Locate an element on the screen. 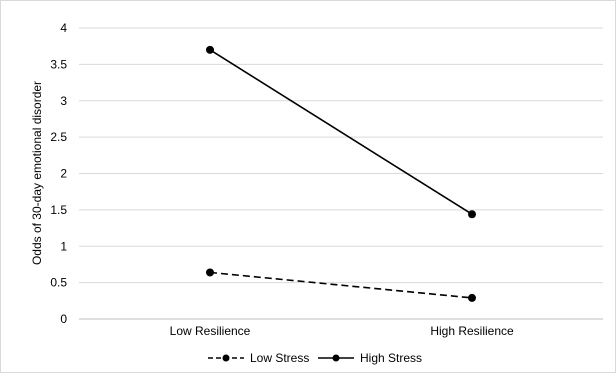  y-tick-label: 4 is located at coordinates (63, 28).